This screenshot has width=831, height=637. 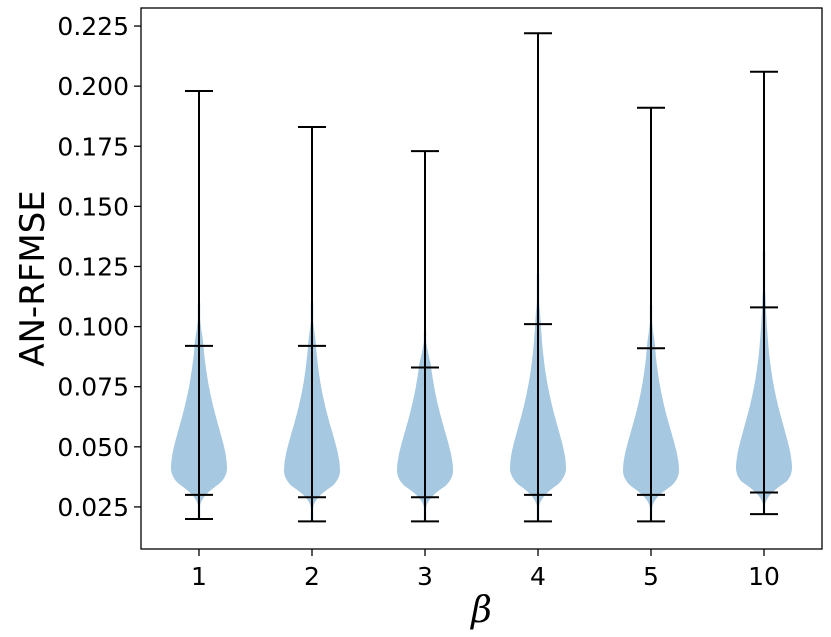 I want to click on x-tick-label: 4, so click(x=538, y=576).